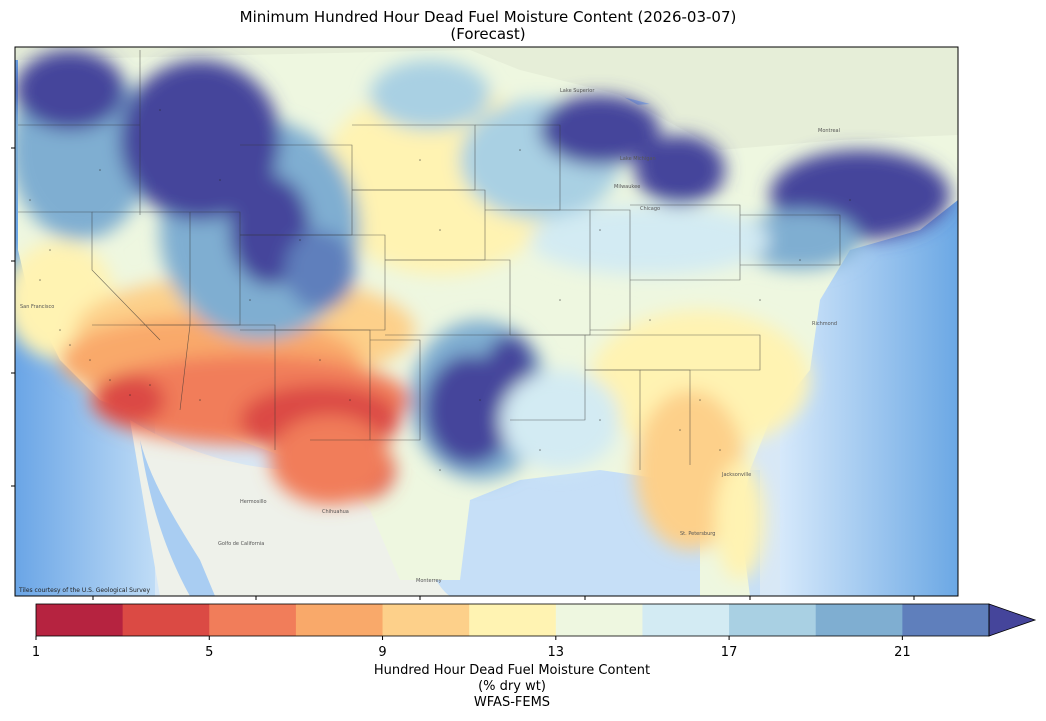  Describe the element at coordinates (512, 702) in the screenshot. I see `colorbar-source: WFAS-FEMS` at that location.